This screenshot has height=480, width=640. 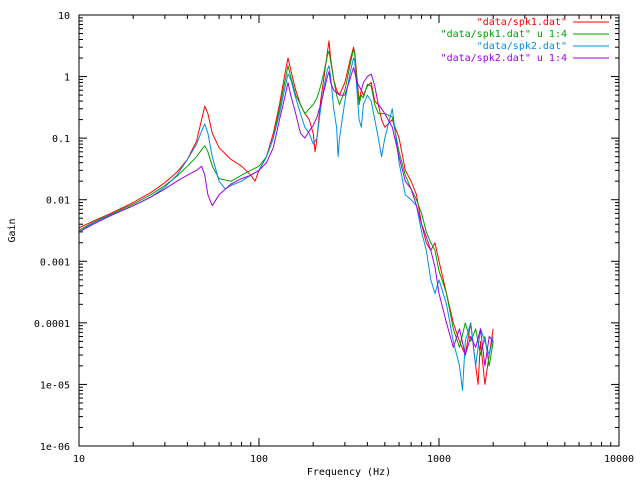 I want to click on legend-label-1: "data/spk1.dat", so click(x=522, y=22).